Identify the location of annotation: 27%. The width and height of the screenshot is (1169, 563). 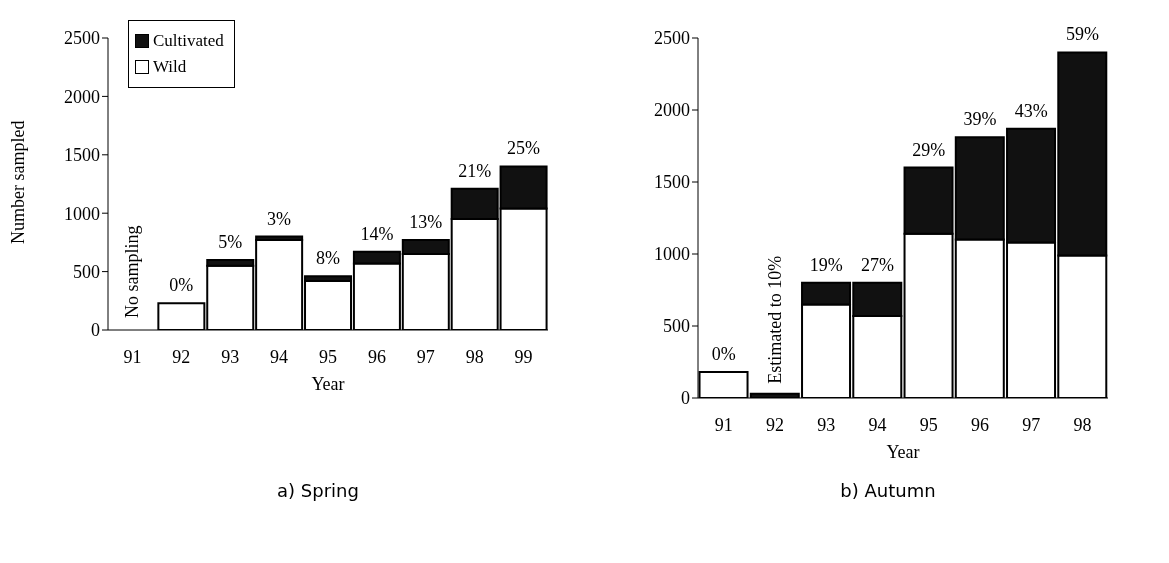
(877, 264).